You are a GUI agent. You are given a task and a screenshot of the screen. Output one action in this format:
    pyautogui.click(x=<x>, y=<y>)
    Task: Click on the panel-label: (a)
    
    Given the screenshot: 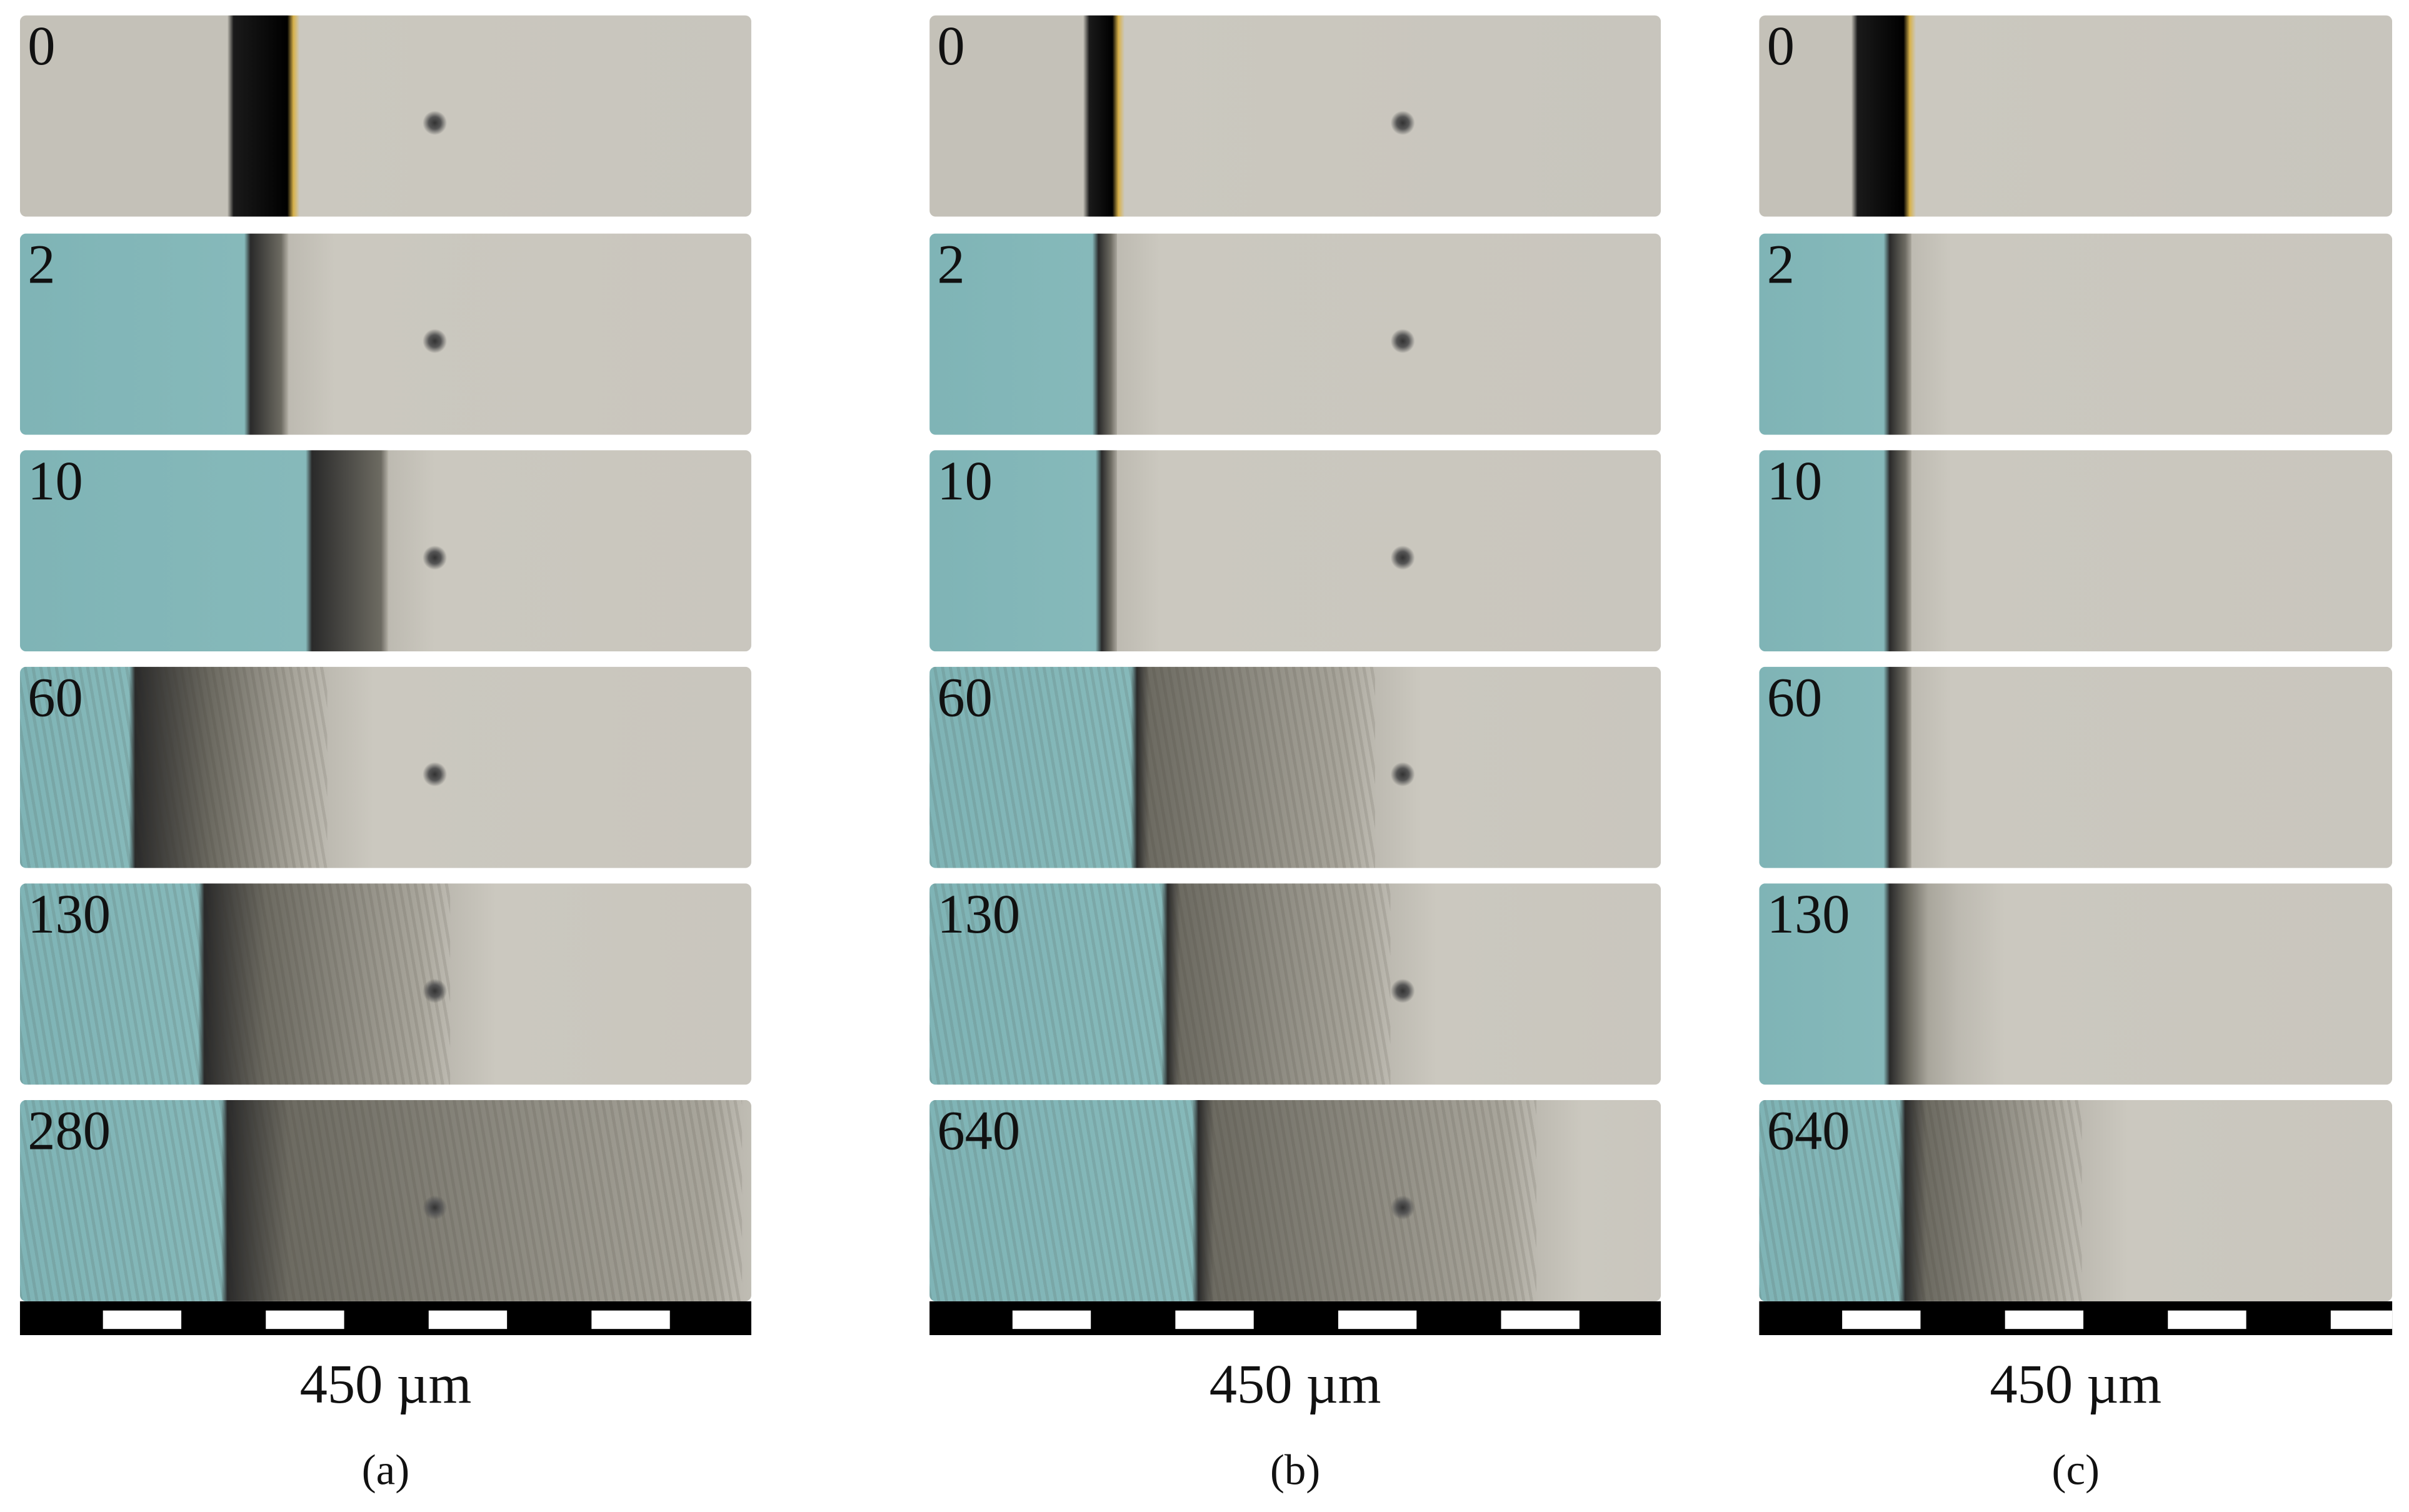 What is the action you would take?
    pyautogui.click(x=385, y=1471)
    